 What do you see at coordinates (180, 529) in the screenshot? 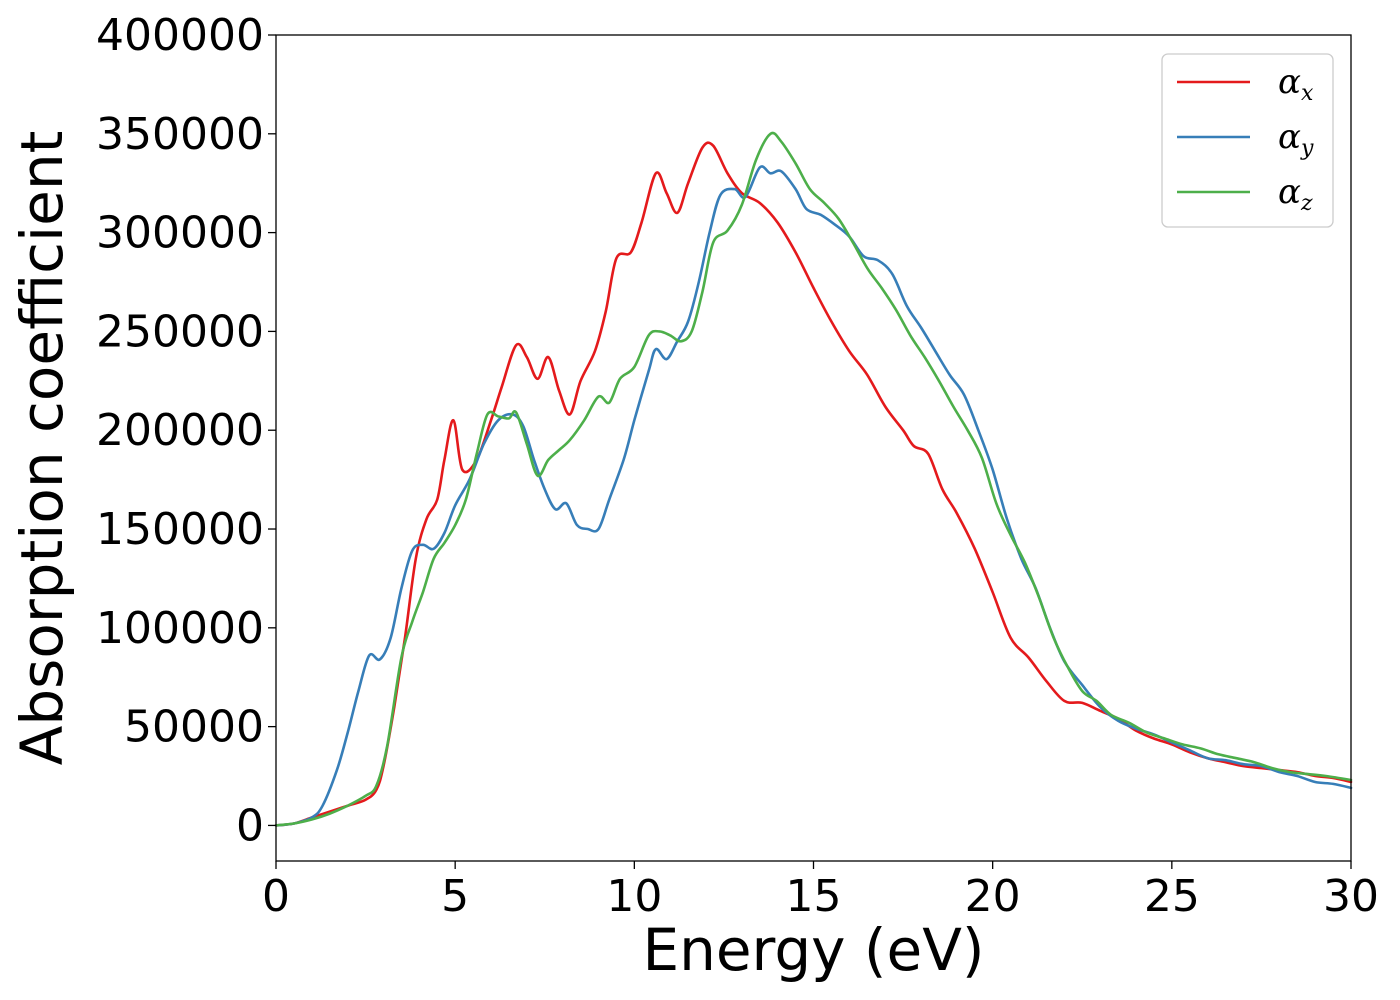
I see `y-tick-label: 150000` at bounding box center [180, 529].